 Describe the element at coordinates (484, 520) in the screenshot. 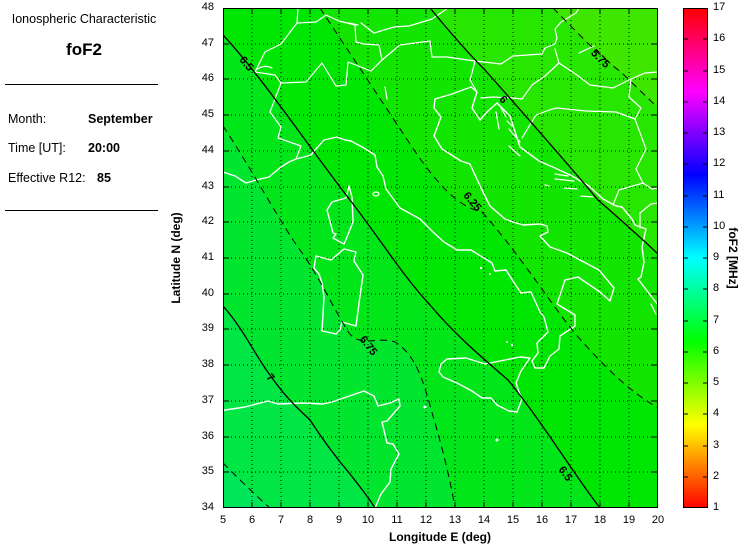

I see `x-tick-label: 14` at that location.